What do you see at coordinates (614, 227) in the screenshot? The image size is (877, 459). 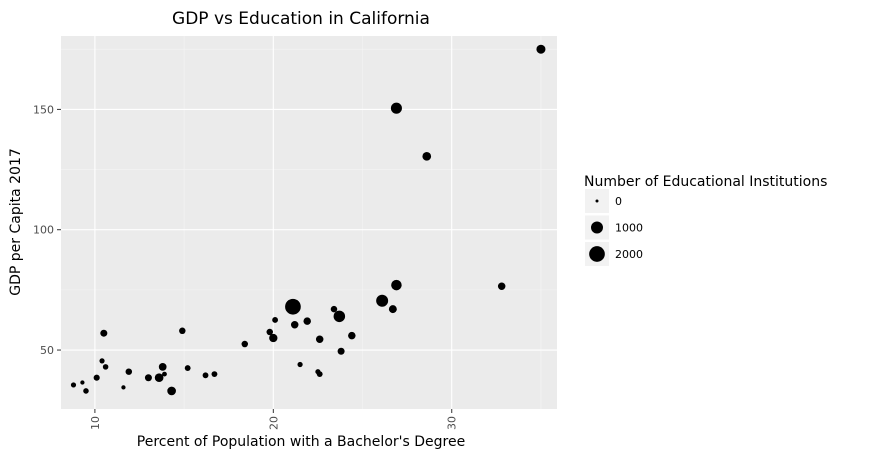 I see `legend-keys: 0 1000 2000` at bounding box center [614, 227].